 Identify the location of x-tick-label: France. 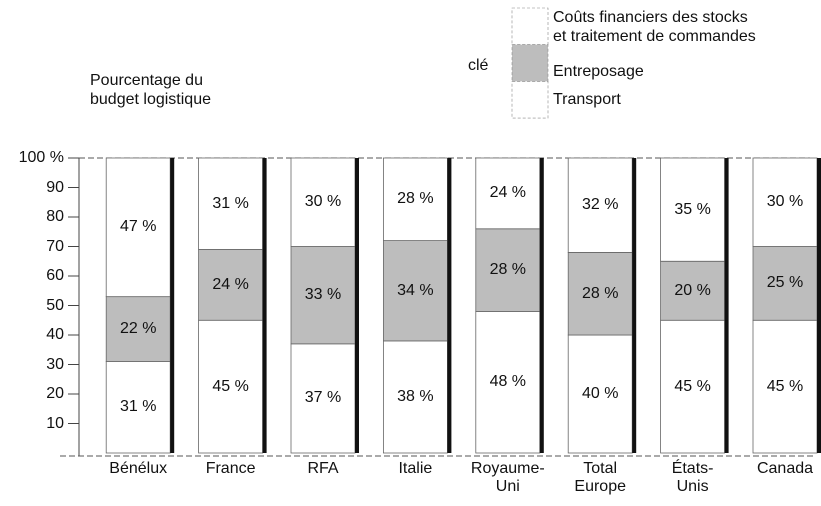
(230, 468).